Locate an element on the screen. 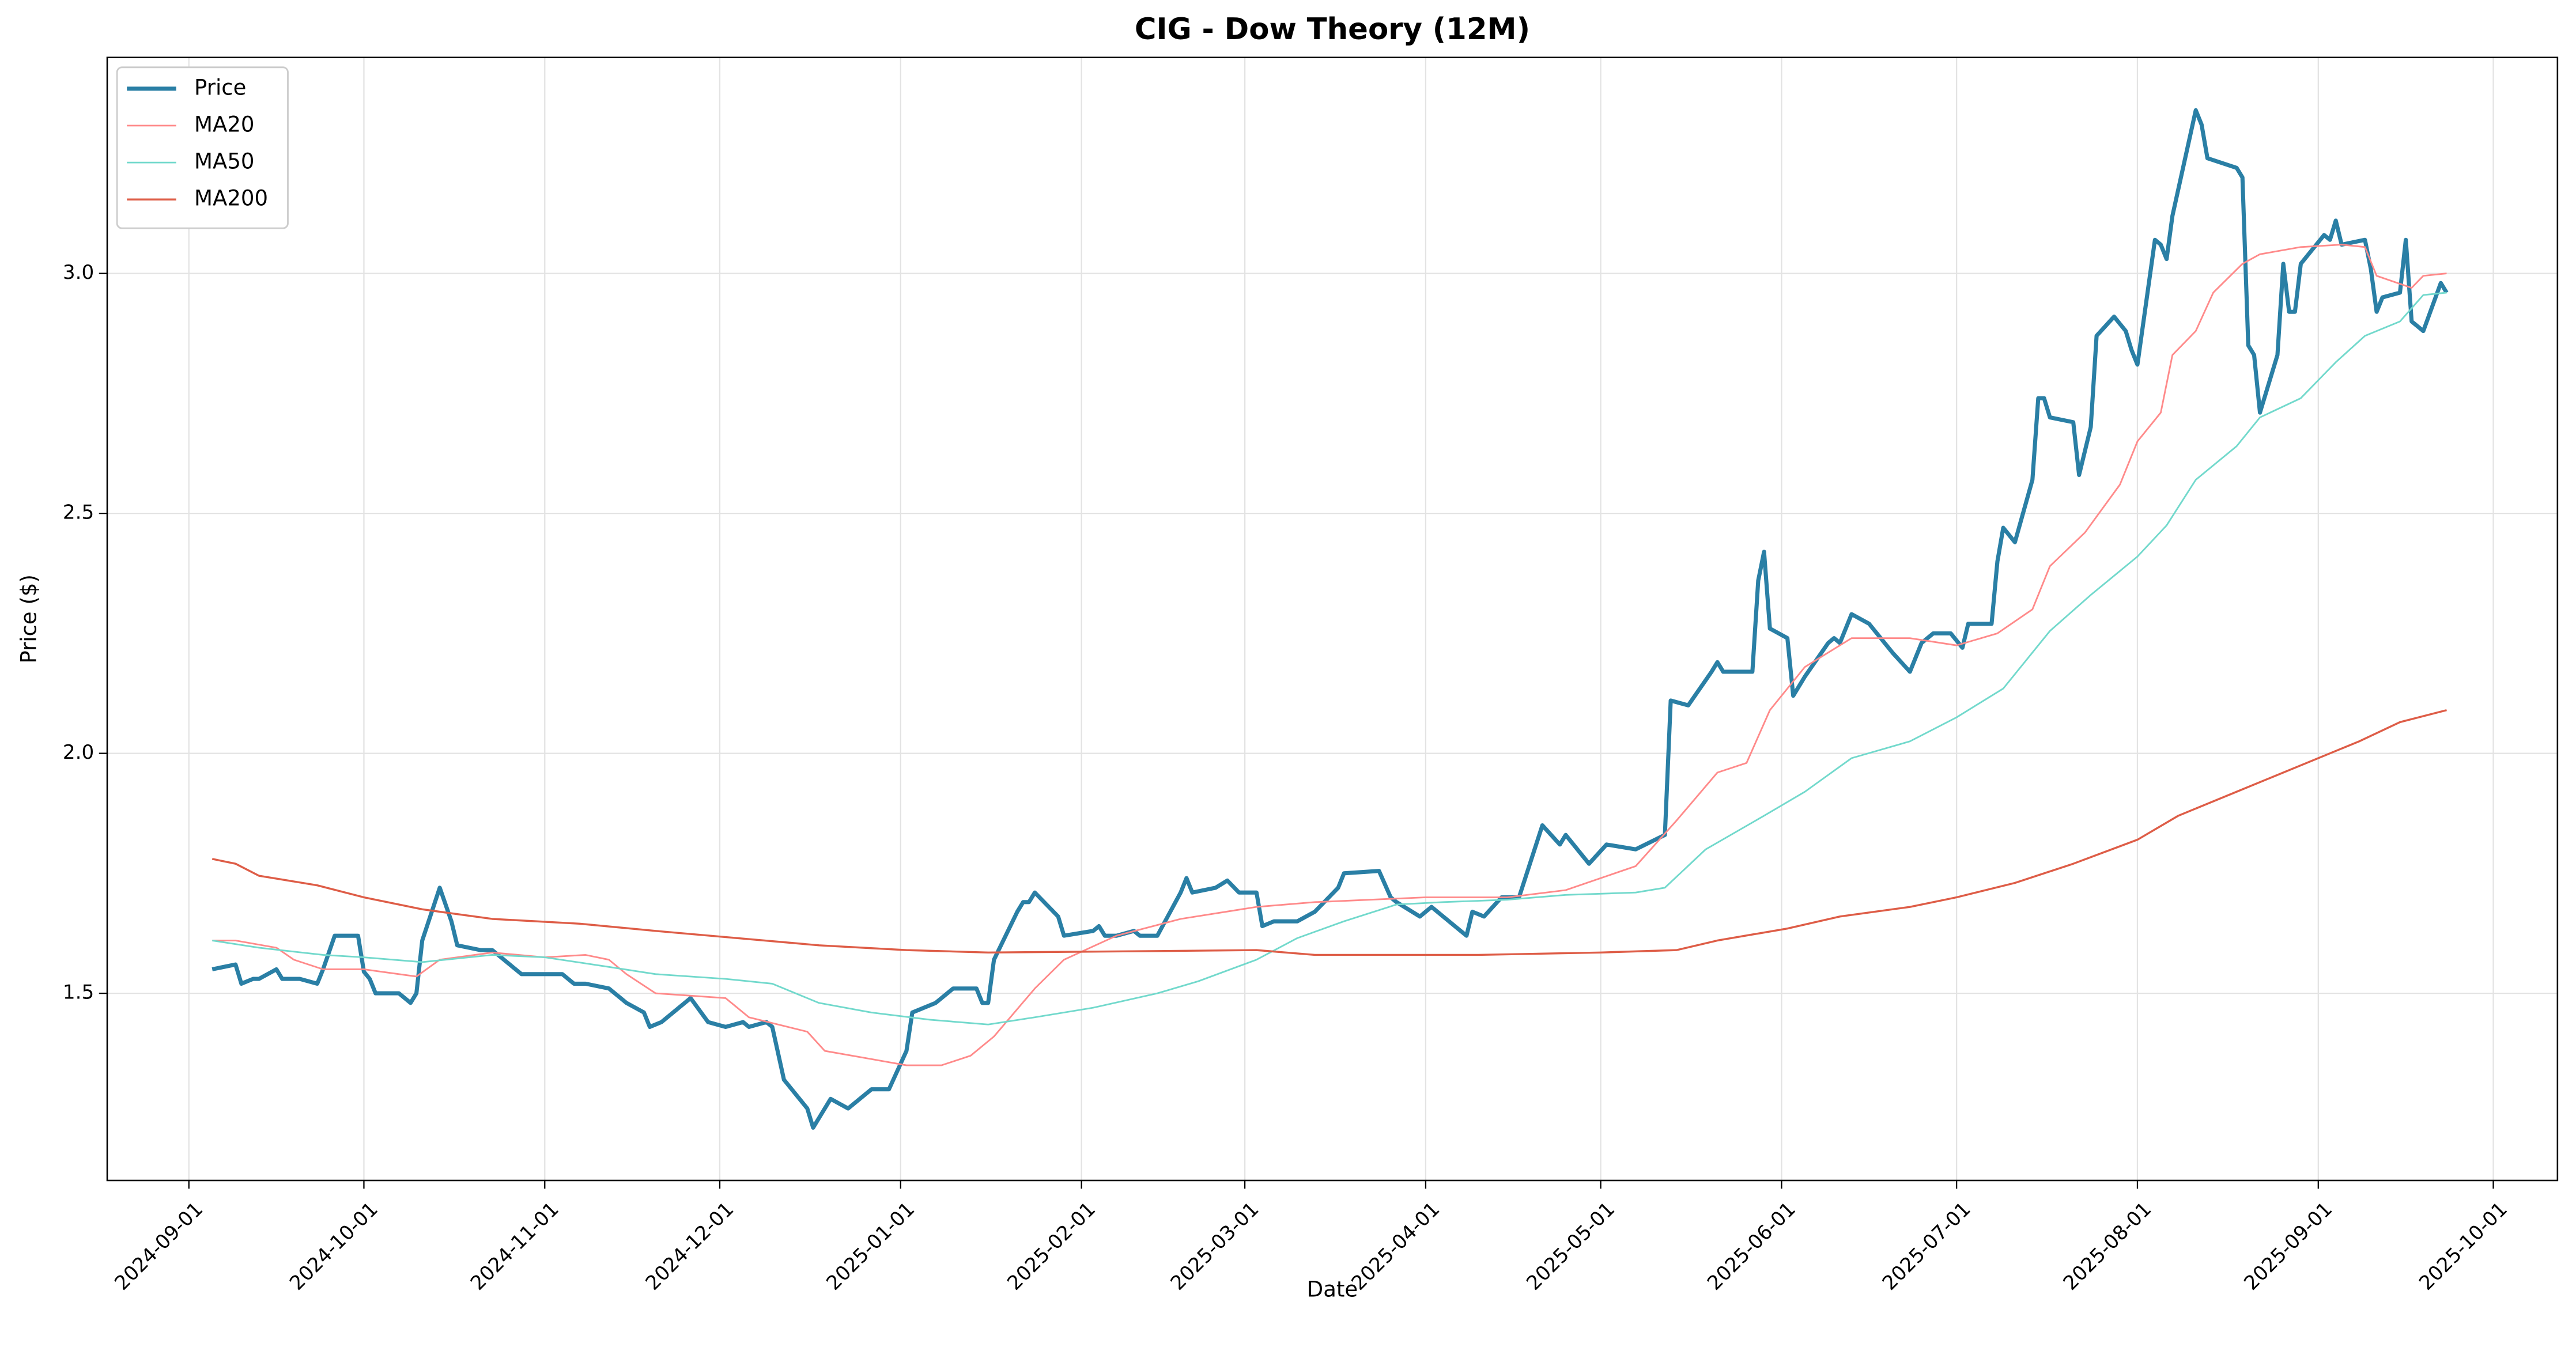 Image resolution: width=2576 pixels, height=1366 pixels. y-tick-label: 3.0 is located at coordinates (78, 272).